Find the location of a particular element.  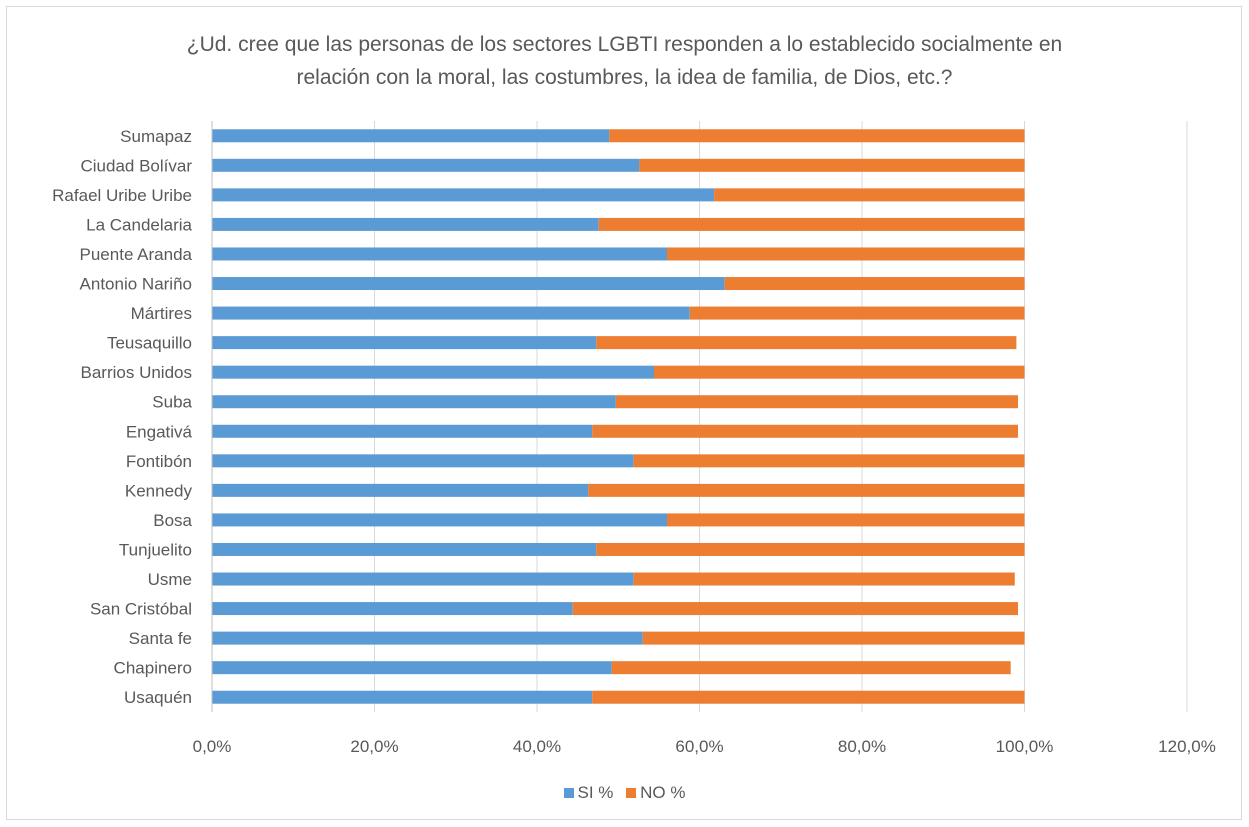

x-tick-label: 80,0% is located at coordinates (862, 746).